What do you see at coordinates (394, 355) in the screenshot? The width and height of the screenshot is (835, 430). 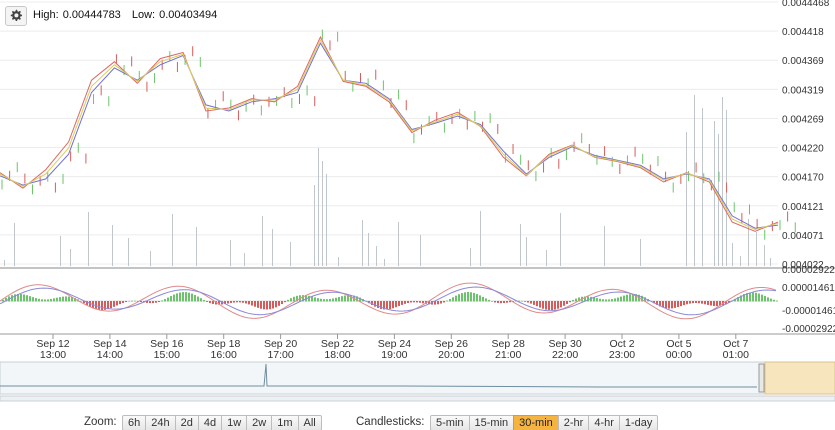 I see `time-tick-time: 19:00` at bounding box center [394, 355].